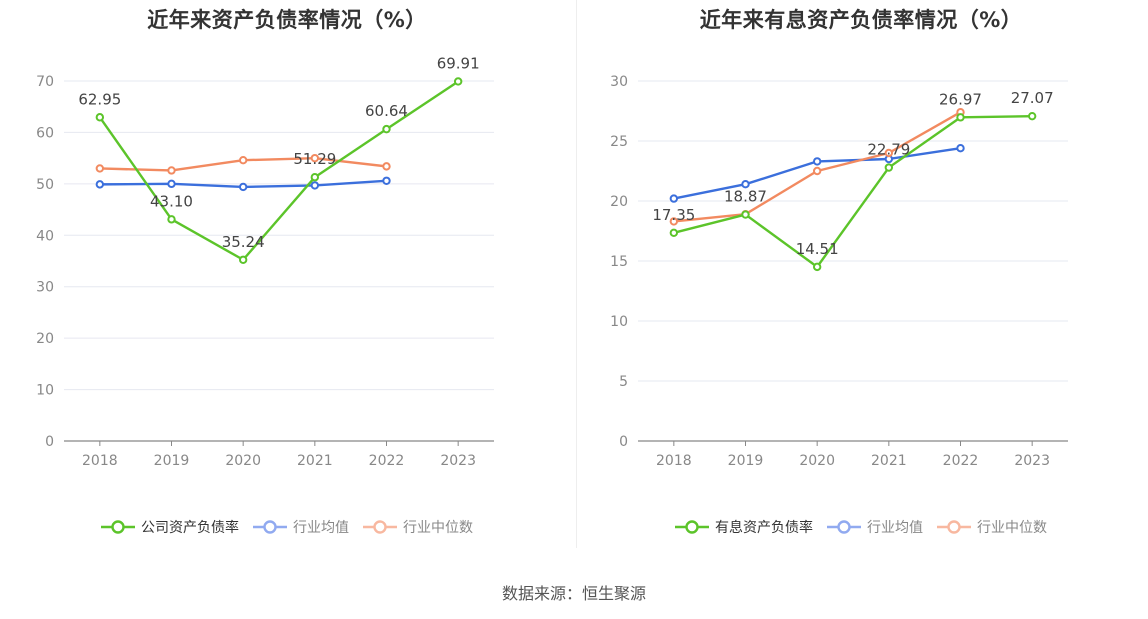 The image size is (1148, 619). What do you see at coordinates (619, 262) in the screenshot?
I see `y-tick-label: 15` at bounding box center [619, 262].